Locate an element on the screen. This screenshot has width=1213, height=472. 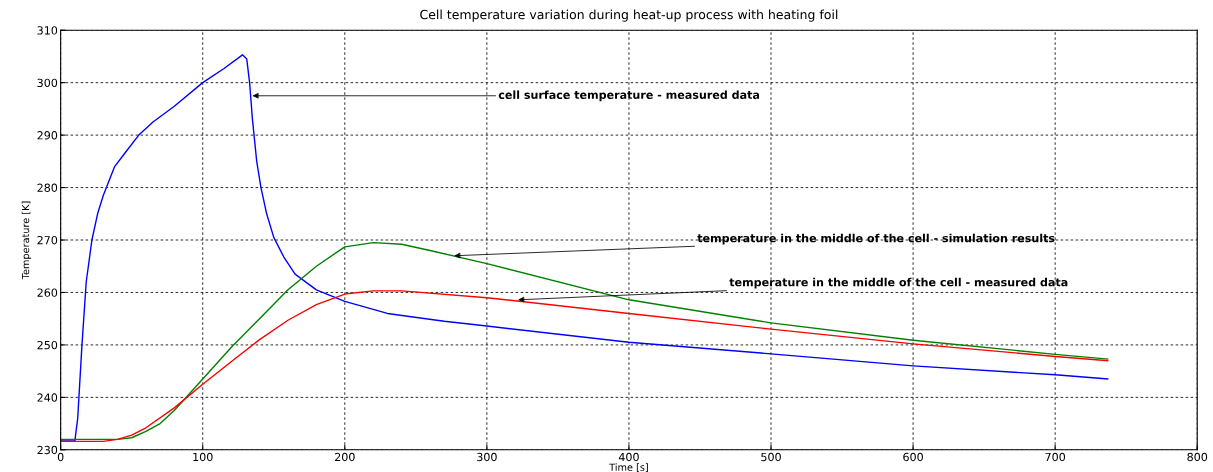
annotation: cell surface temperature - measured data is located at coordinates (629, 96).